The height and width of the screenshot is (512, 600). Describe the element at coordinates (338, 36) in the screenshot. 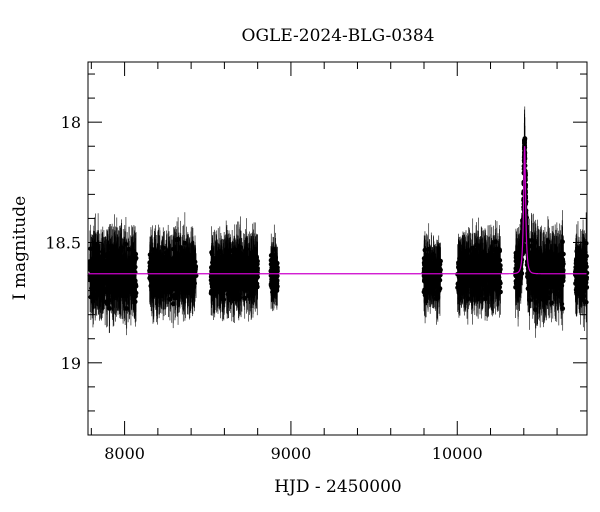

I see `chart-title: OGLE-2024-BLG-0384` at that location.